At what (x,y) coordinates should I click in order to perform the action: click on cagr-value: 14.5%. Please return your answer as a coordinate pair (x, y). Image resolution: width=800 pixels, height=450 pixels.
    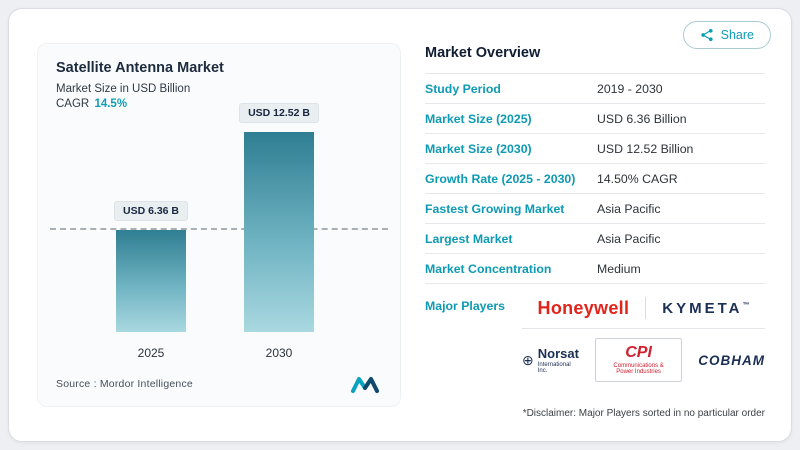
    Looking at the image, I should click on (111, 104).